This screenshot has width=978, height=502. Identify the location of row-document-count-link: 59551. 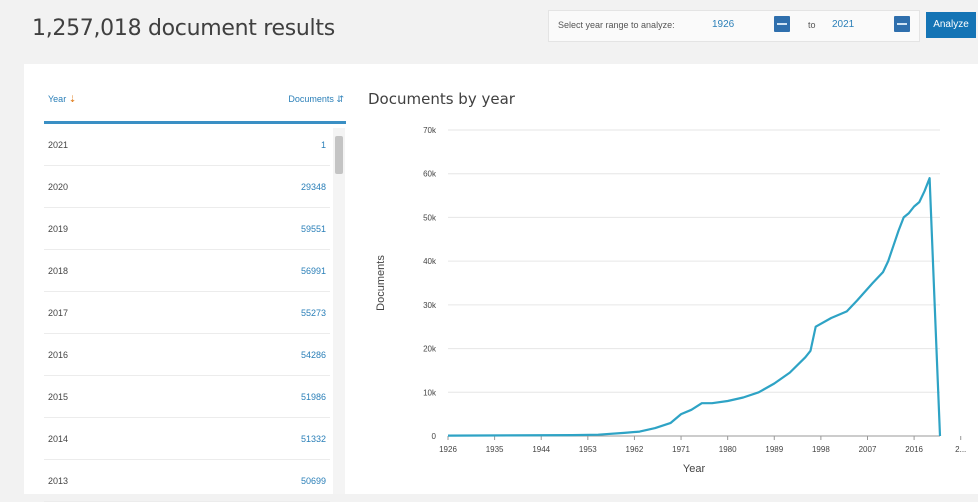
(313, 229).